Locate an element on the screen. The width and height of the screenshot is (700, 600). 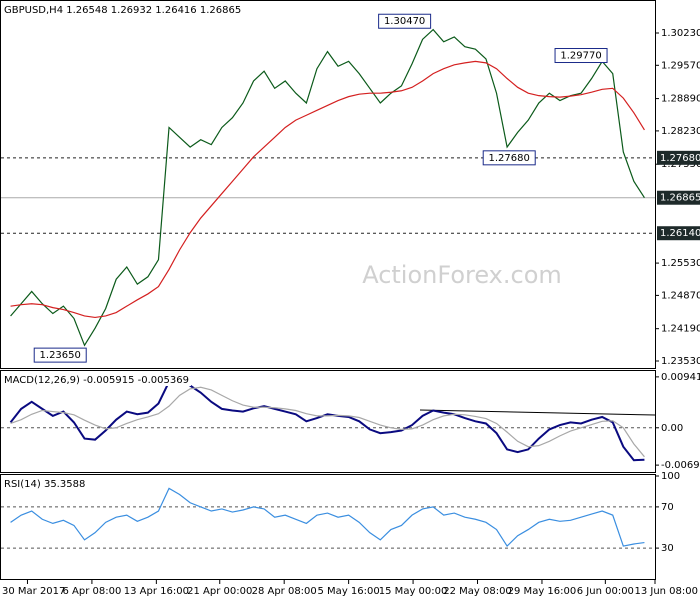
trend-line is located at coordinates (537, 412).